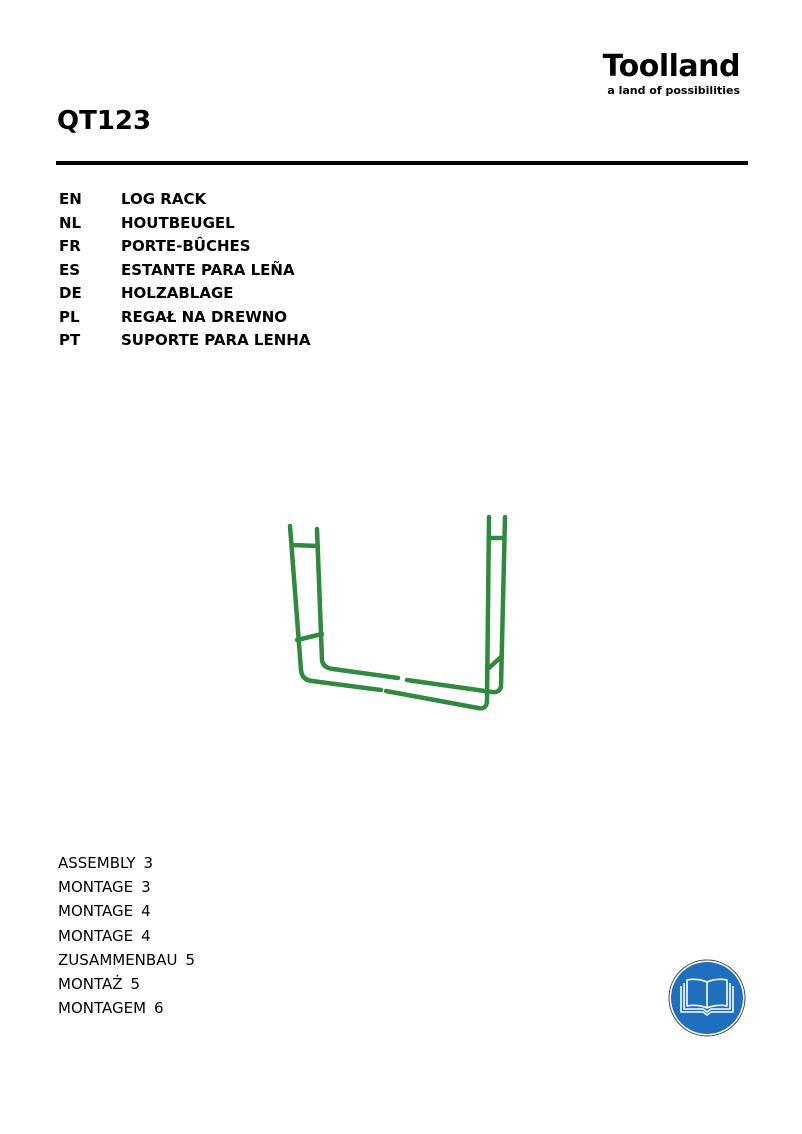 The image size is (802, 1134). I want to click on read-manual-icon, so click(707, 998).